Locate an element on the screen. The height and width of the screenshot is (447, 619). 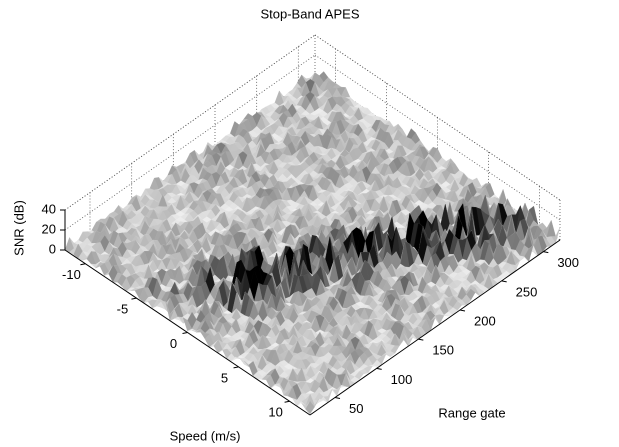
x-tick-label: 10 is located at coordinates (275, 412).